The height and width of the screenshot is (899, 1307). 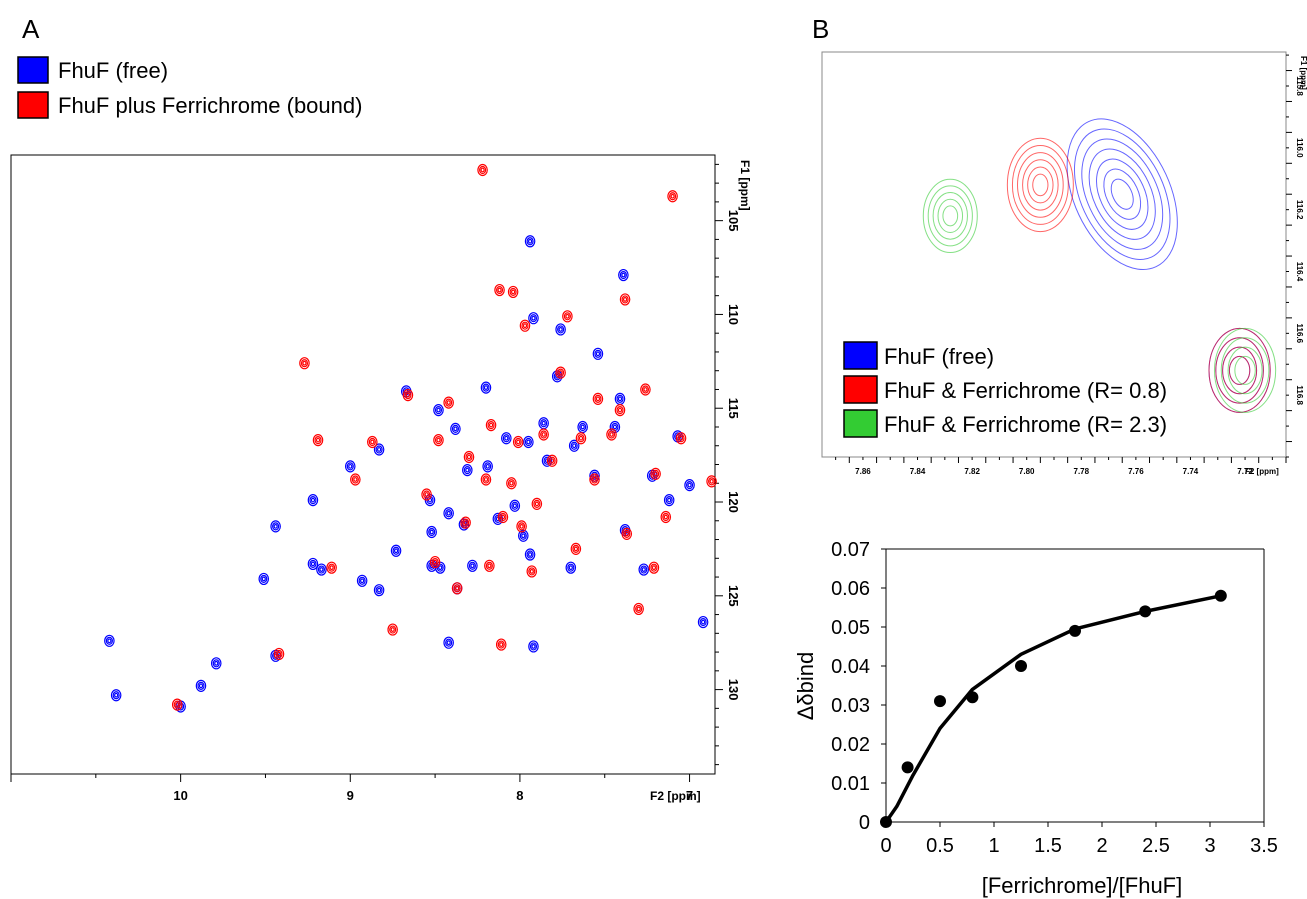 I want to click on panel-c-x-axis-title: [Ferrichrome]/[FhuF], so click(x=1082, y=885).